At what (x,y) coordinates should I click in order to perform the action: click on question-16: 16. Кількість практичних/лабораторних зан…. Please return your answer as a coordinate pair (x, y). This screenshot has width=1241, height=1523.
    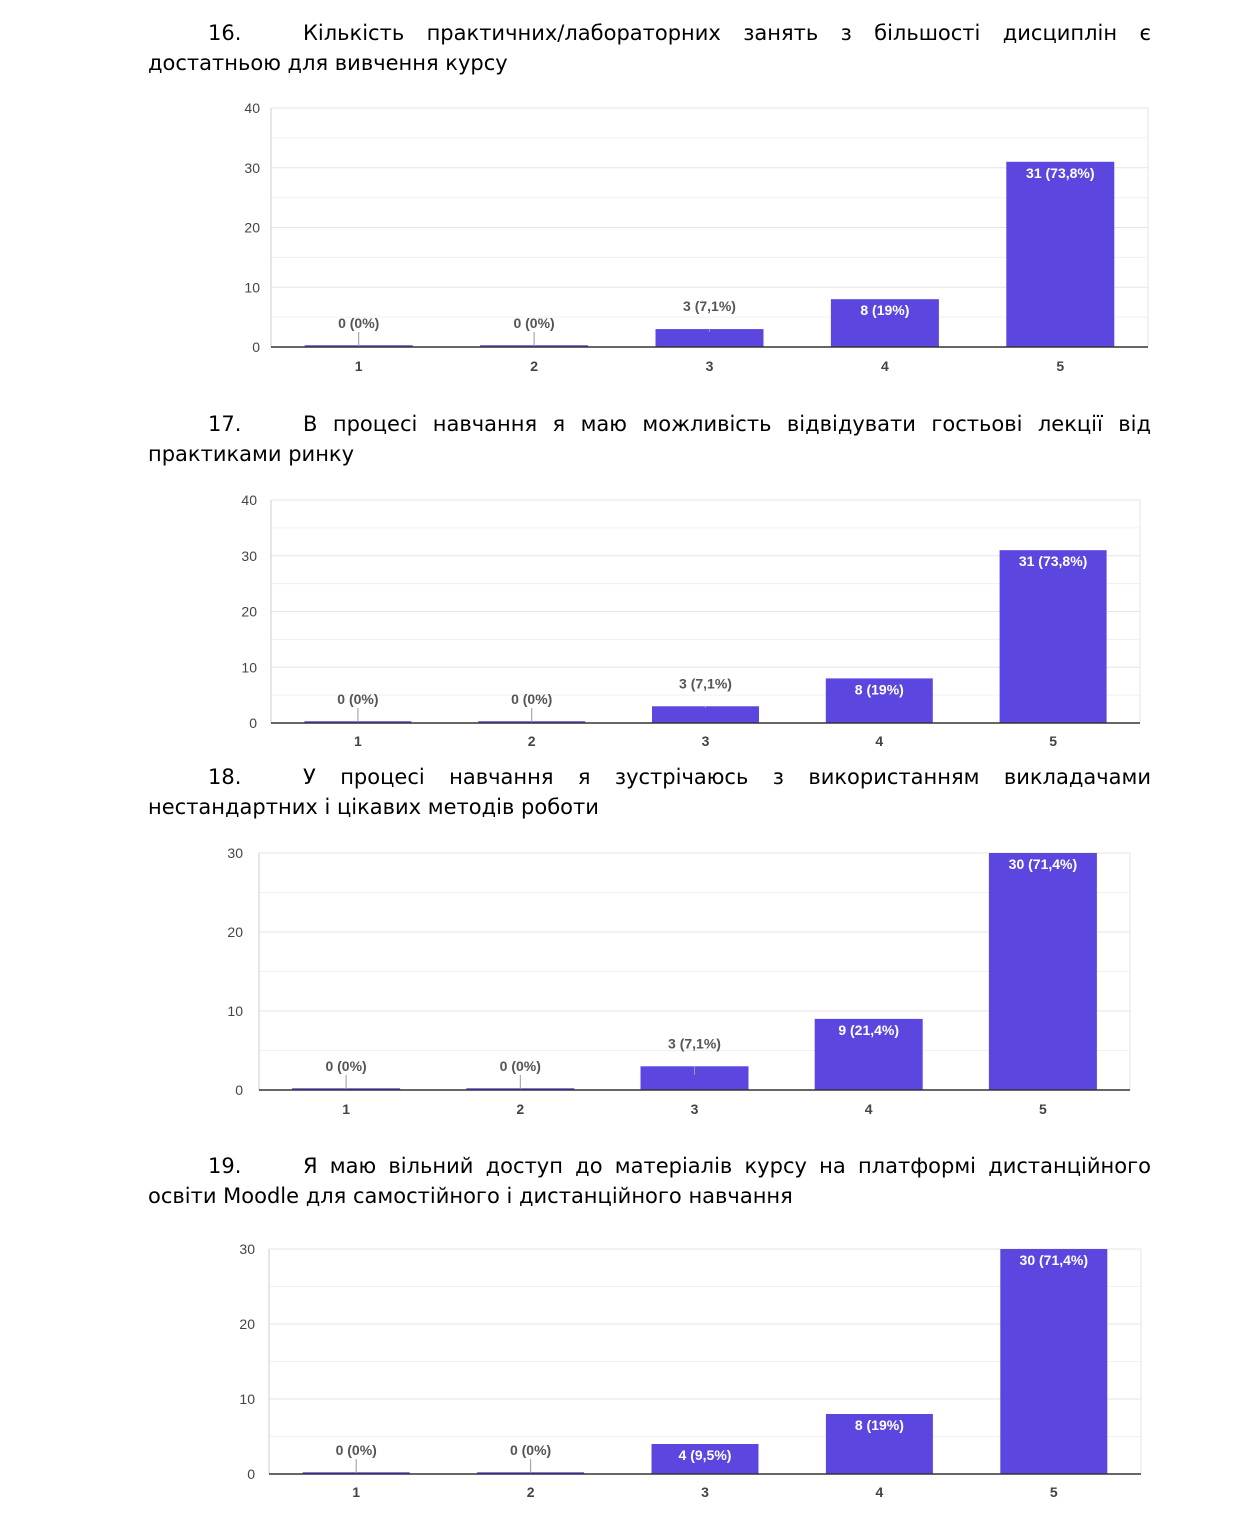
    Looking at the image, I should click on (649, 48).